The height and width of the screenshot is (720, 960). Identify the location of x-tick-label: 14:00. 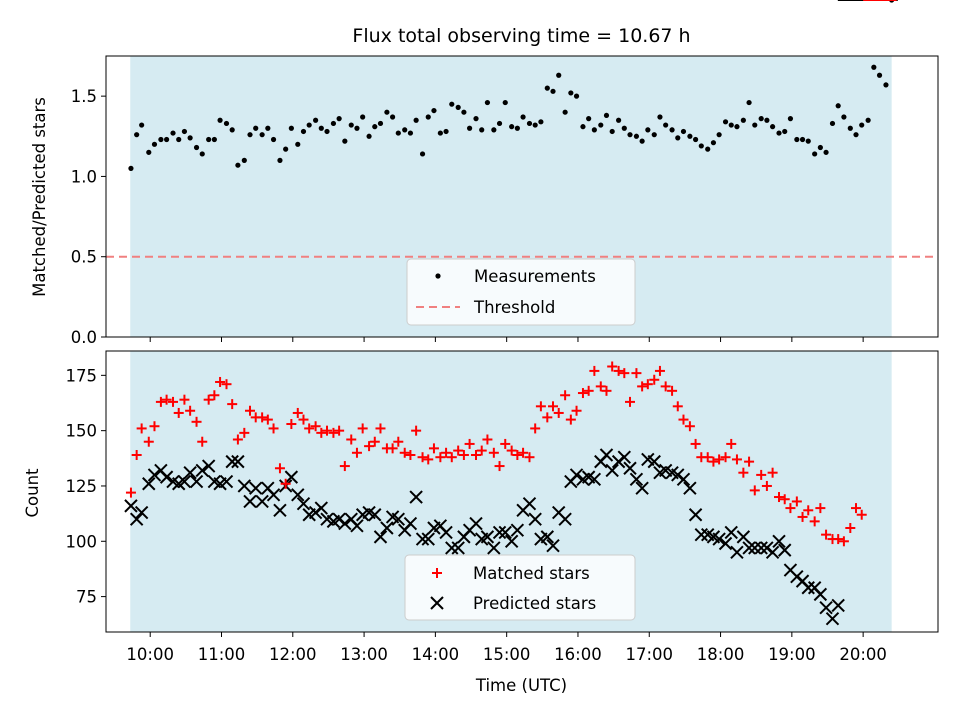
(436, 654).